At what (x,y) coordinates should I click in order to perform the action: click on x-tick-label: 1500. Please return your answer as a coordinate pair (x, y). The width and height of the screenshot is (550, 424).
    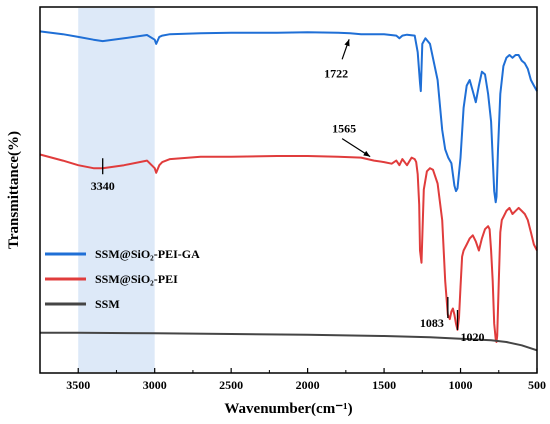
    Looking at the image, I should click on (384, 385).